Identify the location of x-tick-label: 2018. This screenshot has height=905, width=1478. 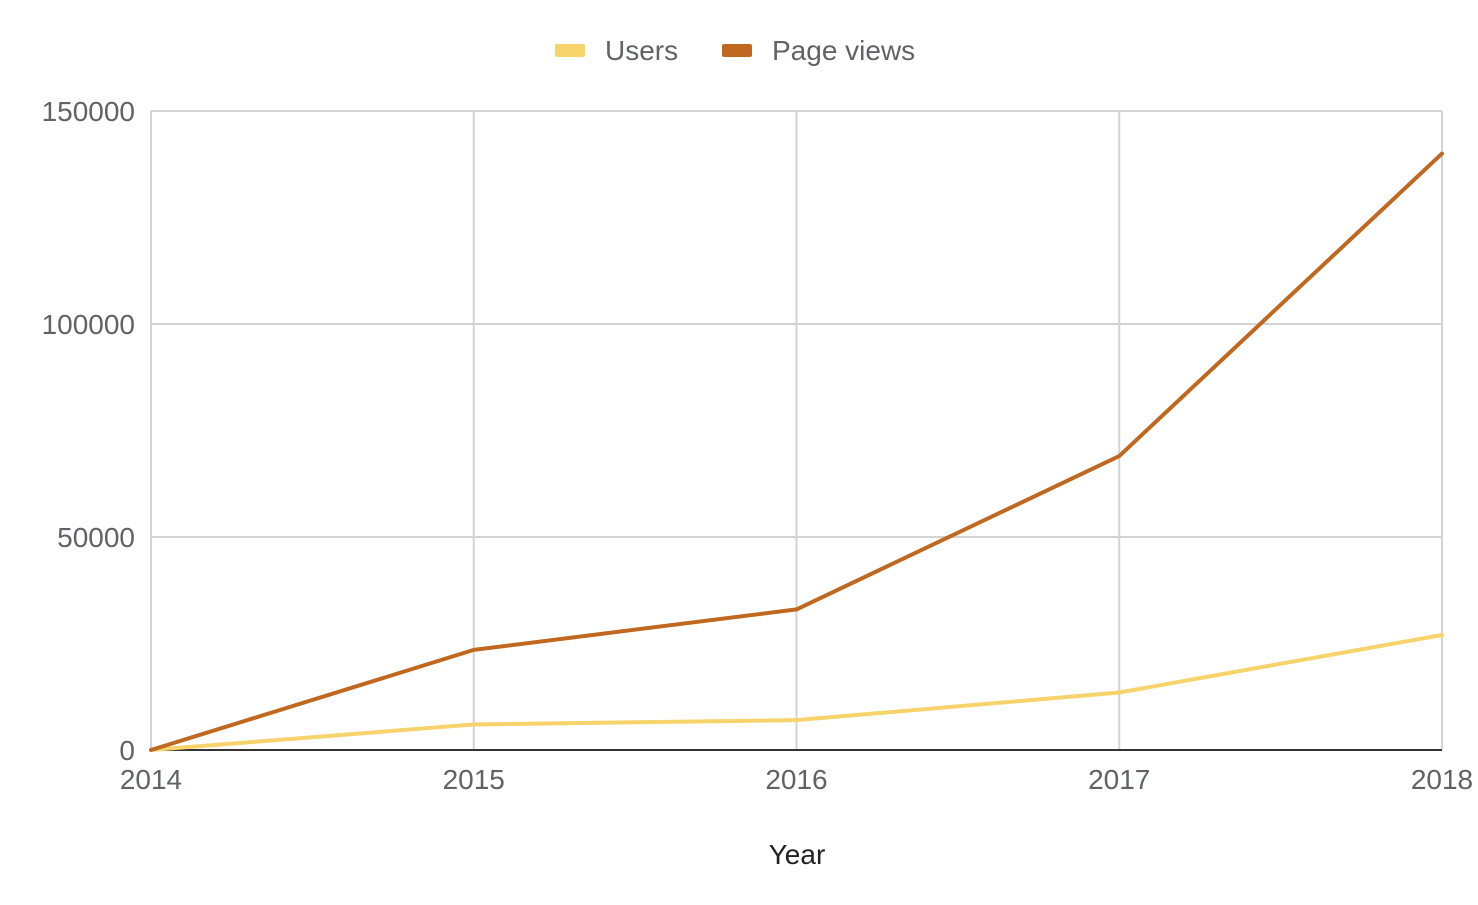
(1442, 779).